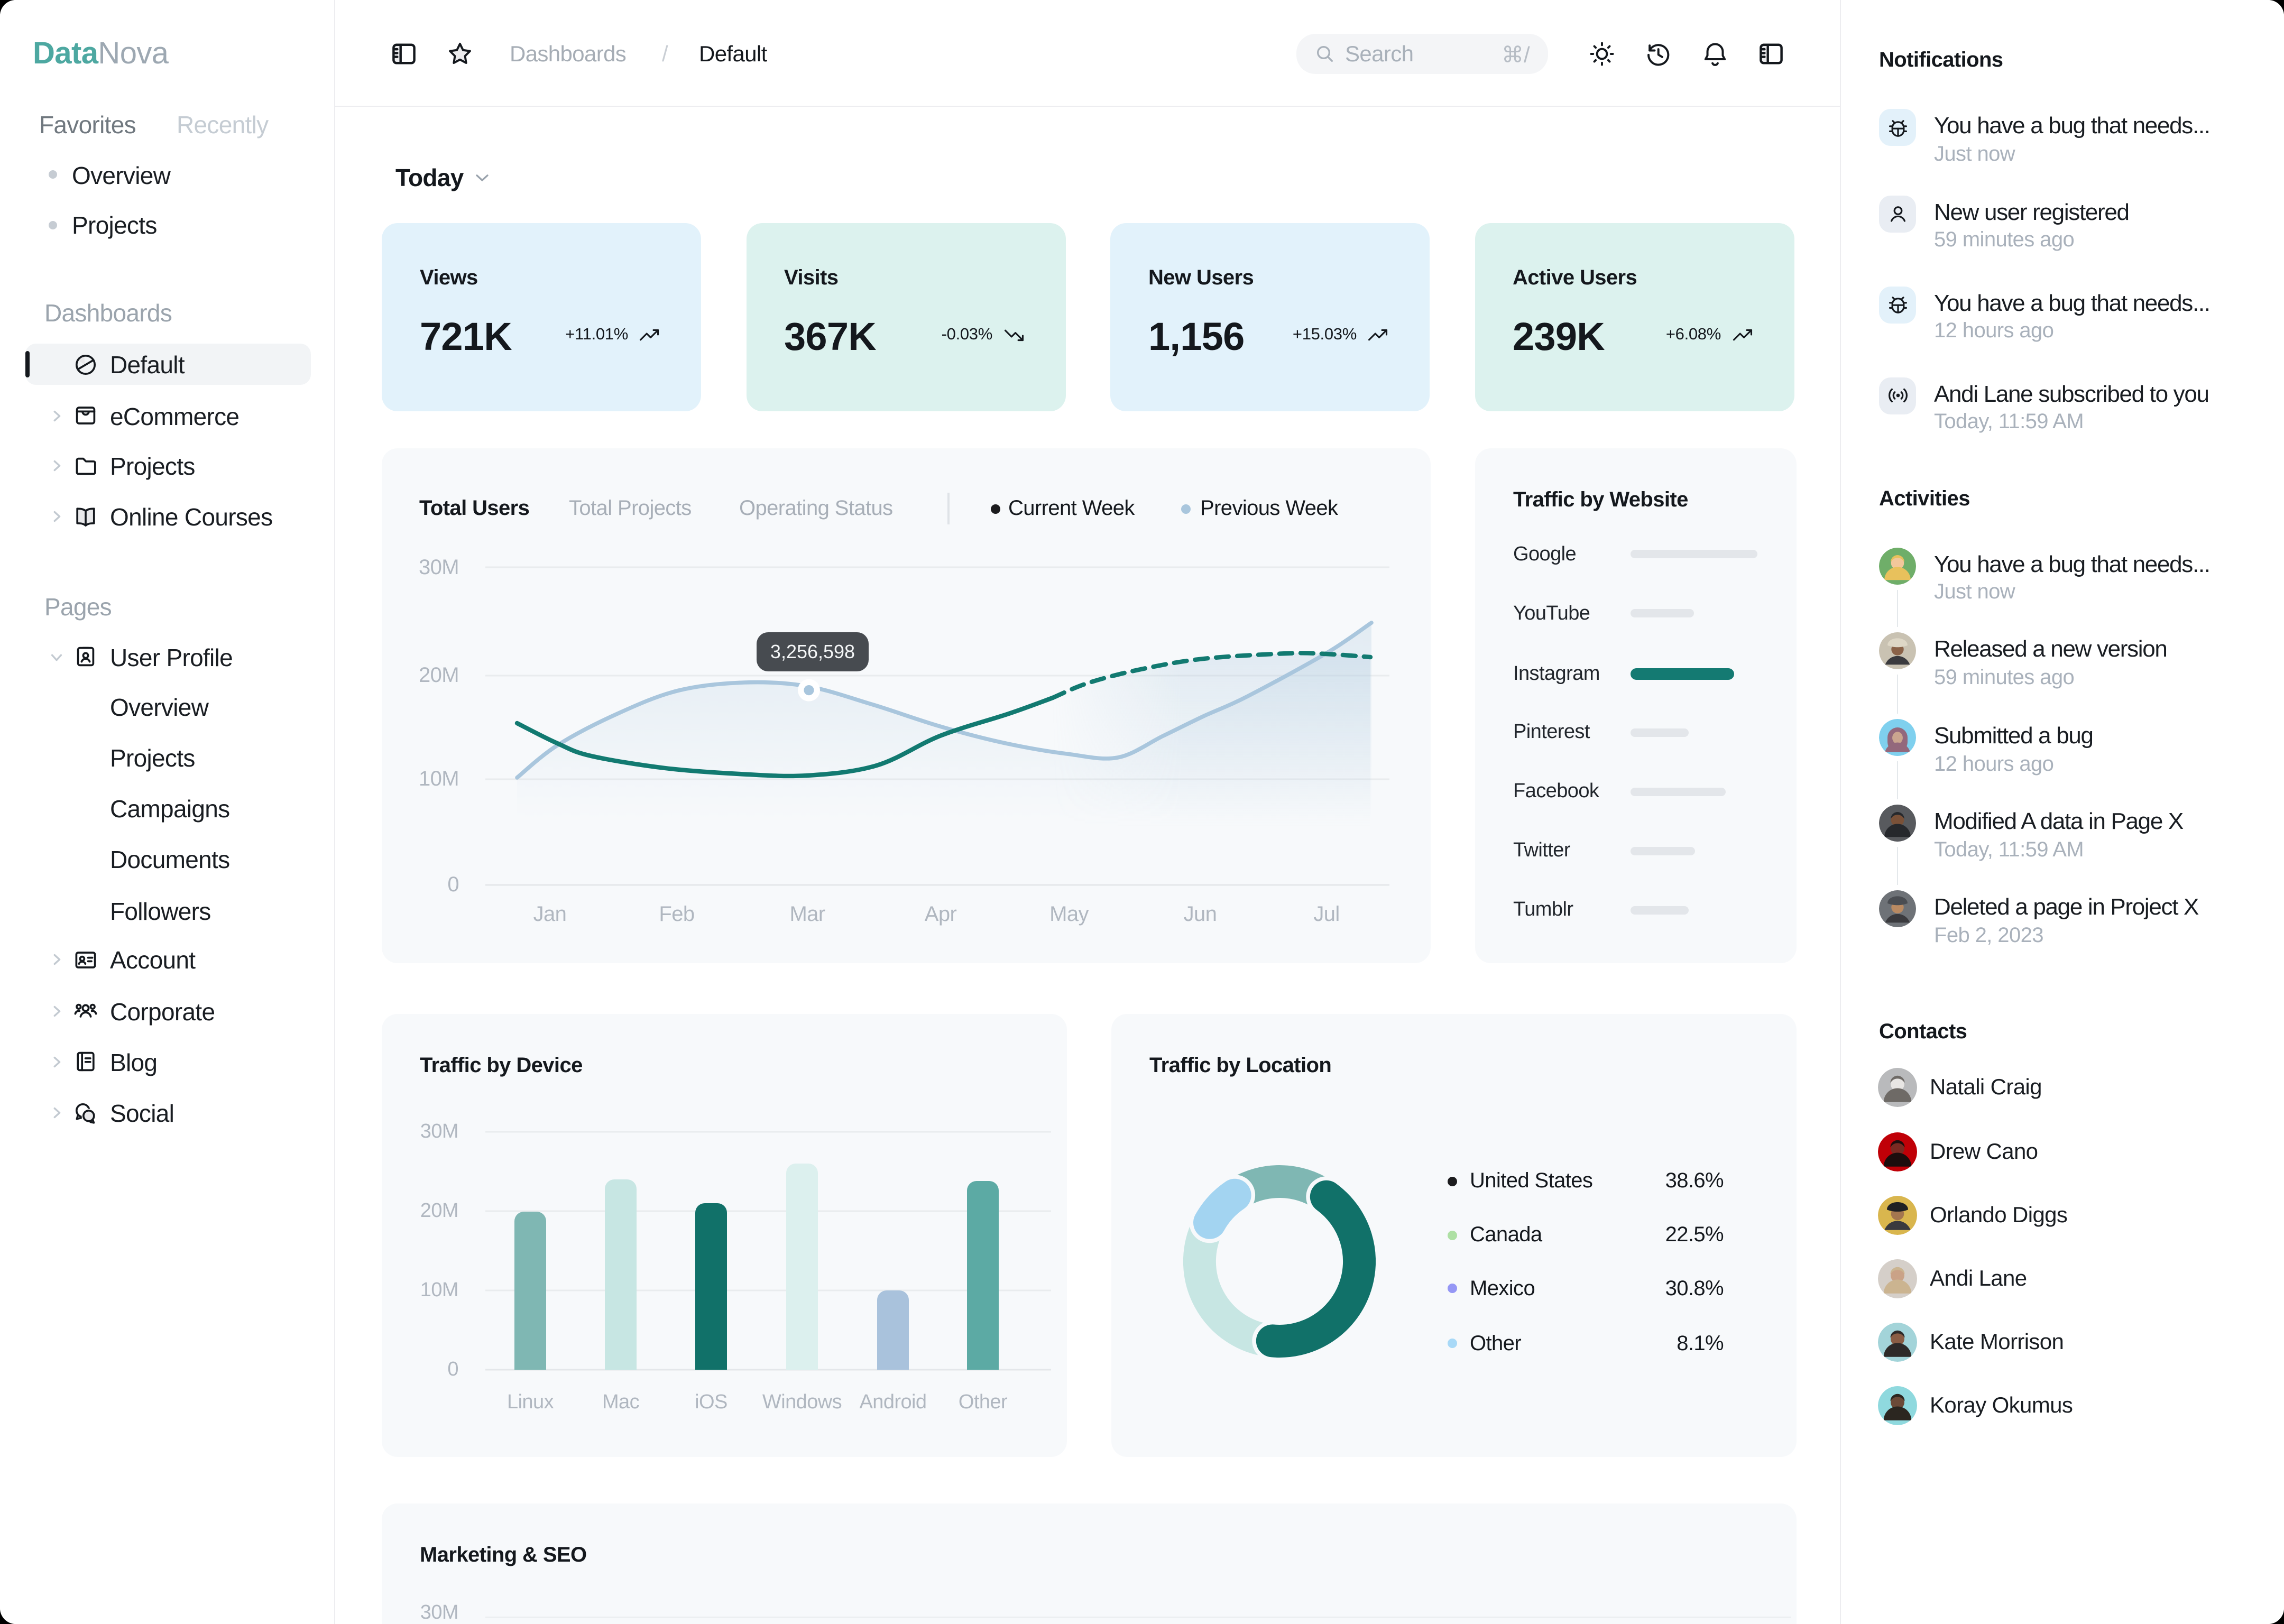  Describe the element at coordinates (812, 651) in the screenshot. I see `svg-text: 3,256,598` at that location.